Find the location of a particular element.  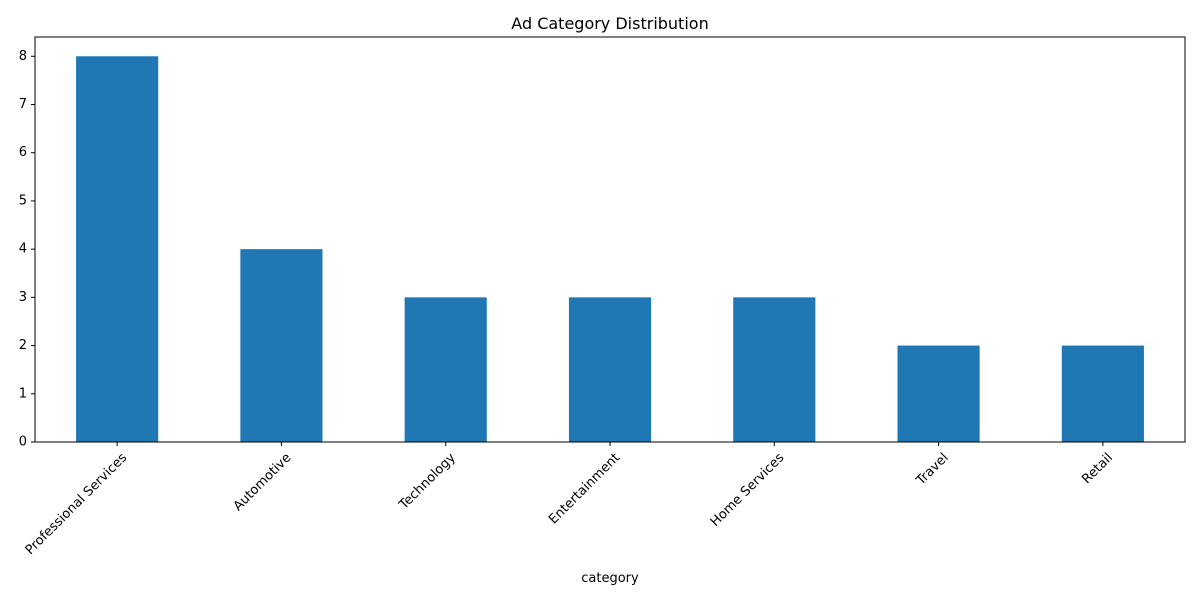

bar-technology is located at coordinates (445, 369).